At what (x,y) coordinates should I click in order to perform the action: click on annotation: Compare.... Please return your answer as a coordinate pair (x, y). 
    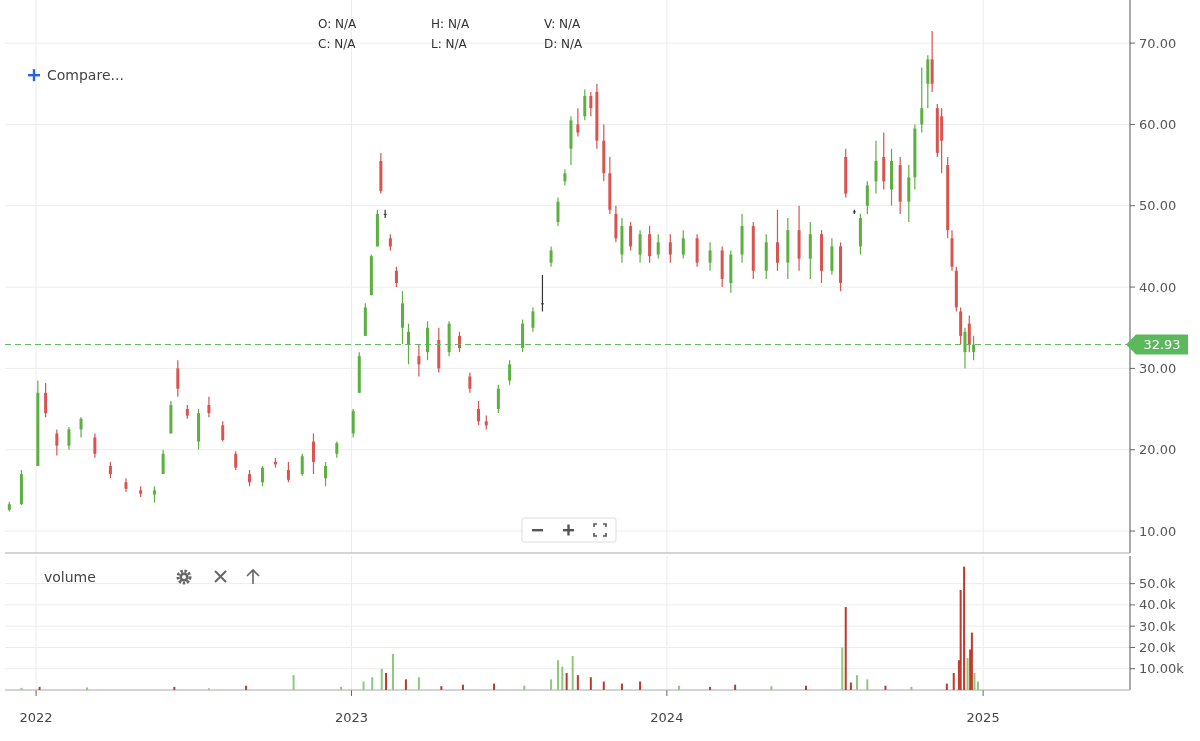
    Looking at the image, I should click on (85, 75).